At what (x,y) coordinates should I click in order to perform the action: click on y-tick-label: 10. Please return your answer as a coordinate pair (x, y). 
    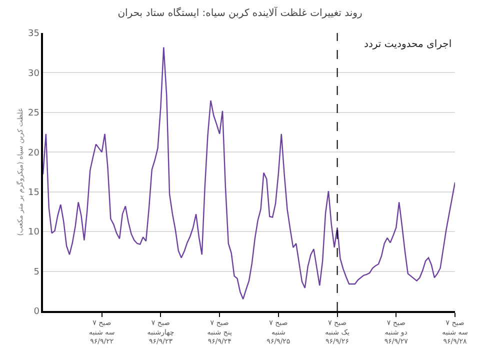
    Looking at the image, I should click on (34, 233).